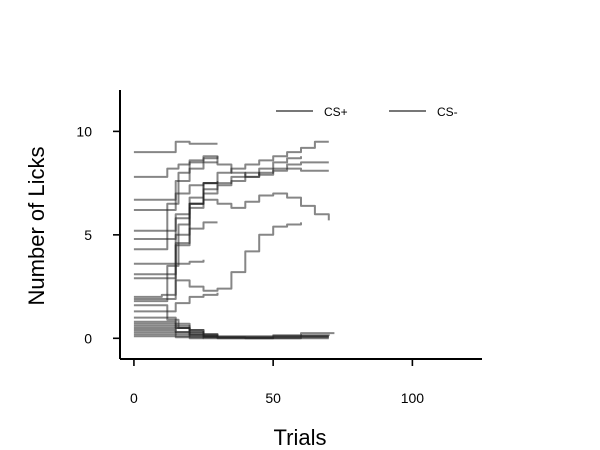 This screenshot has width=600, height=450. I want to click on legend-label-cs-plus: CS+, so click(336, 112).